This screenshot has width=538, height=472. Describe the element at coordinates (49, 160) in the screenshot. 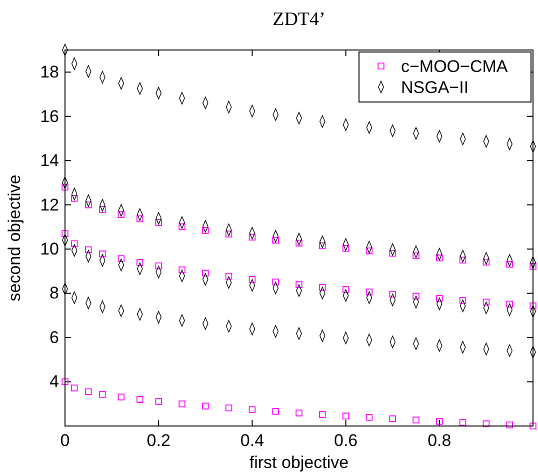

I see `y-tick-label: 14` at that location.